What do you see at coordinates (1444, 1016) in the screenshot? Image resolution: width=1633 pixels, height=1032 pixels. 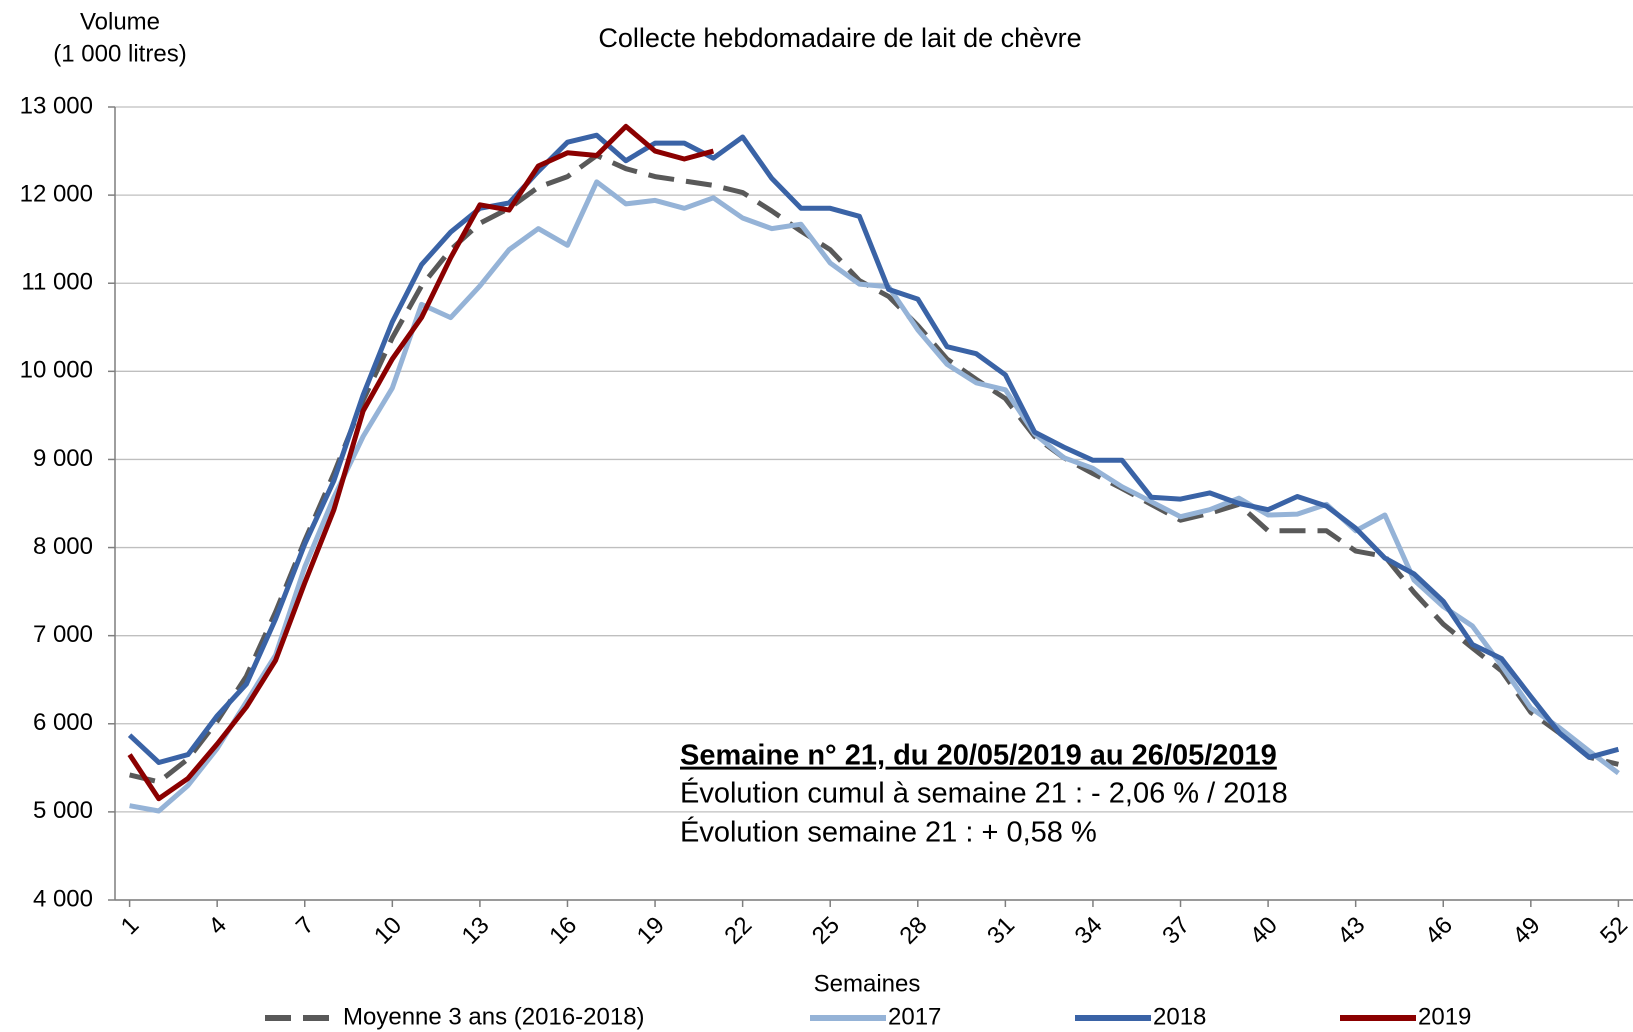 I see `legend-label: 2019` at bounding box center [1444, 1016].